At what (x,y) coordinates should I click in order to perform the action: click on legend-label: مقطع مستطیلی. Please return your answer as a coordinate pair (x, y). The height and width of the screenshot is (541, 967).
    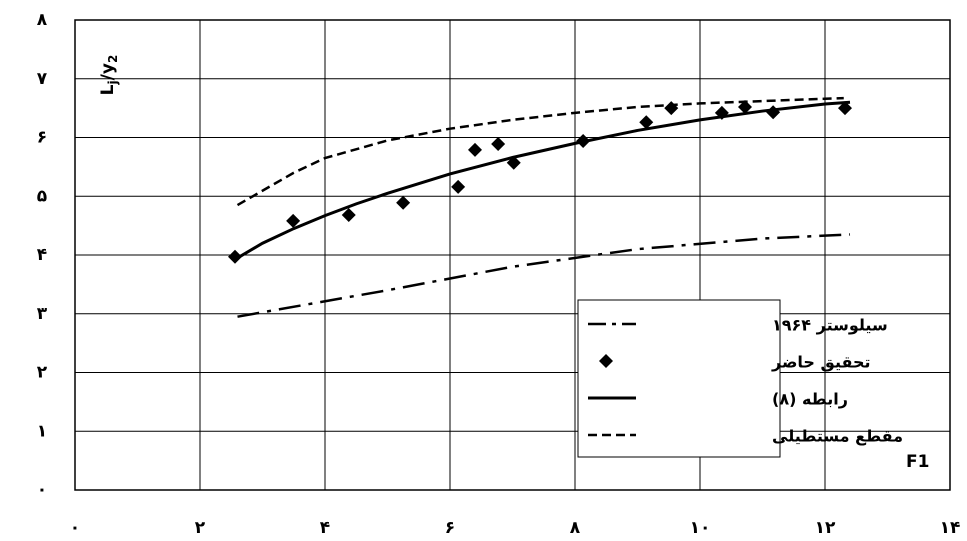
    Looking at the image, I should click on (837, 436).